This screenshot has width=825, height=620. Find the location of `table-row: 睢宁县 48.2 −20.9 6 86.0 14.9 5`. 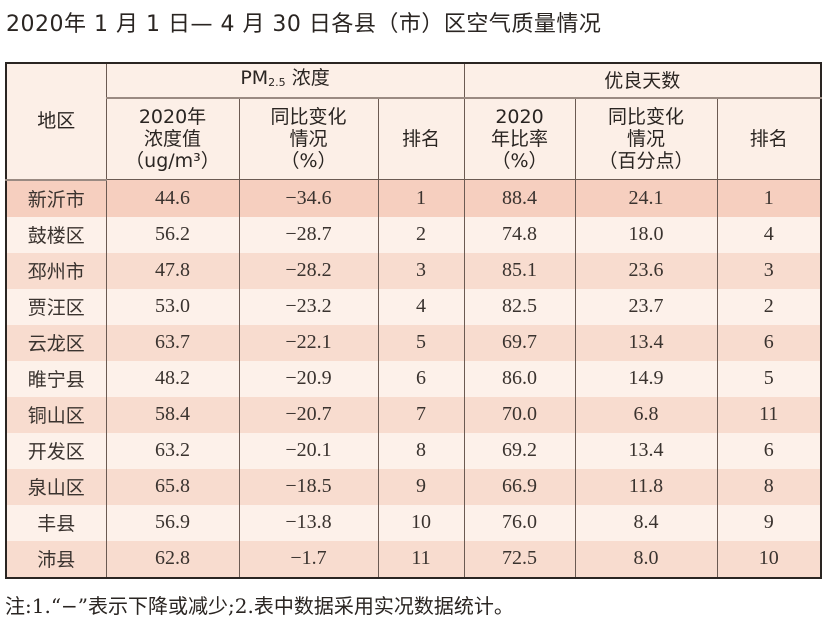

table-row: 睢宁县 48.2 −20.9 6 86.0 14.9 5 is located at coordinates (414, 378).